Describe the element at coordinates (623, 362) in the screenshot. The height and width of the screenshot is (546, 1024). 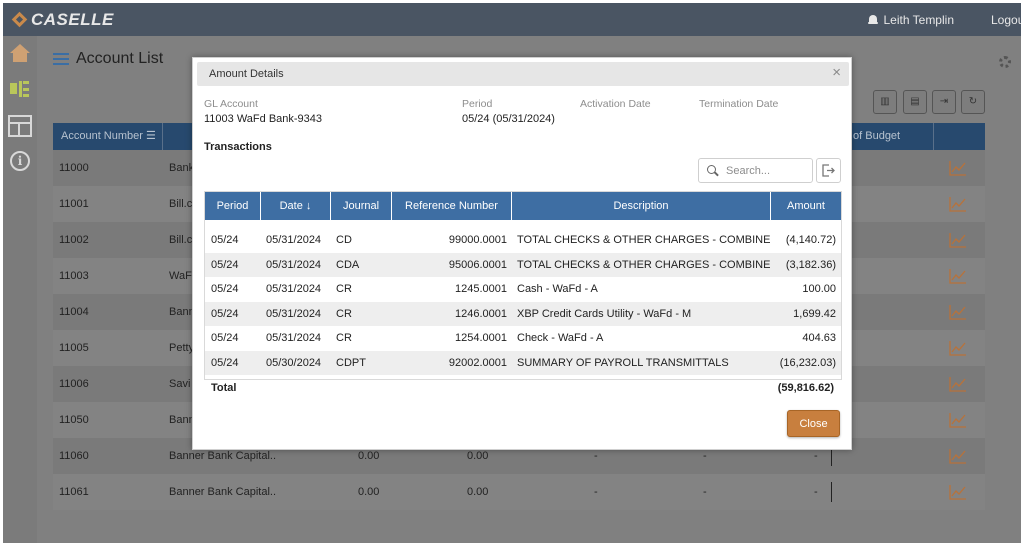
I see `description-cell: SUMMARY OF PAYROLL TRANSMITTALS` at that location.